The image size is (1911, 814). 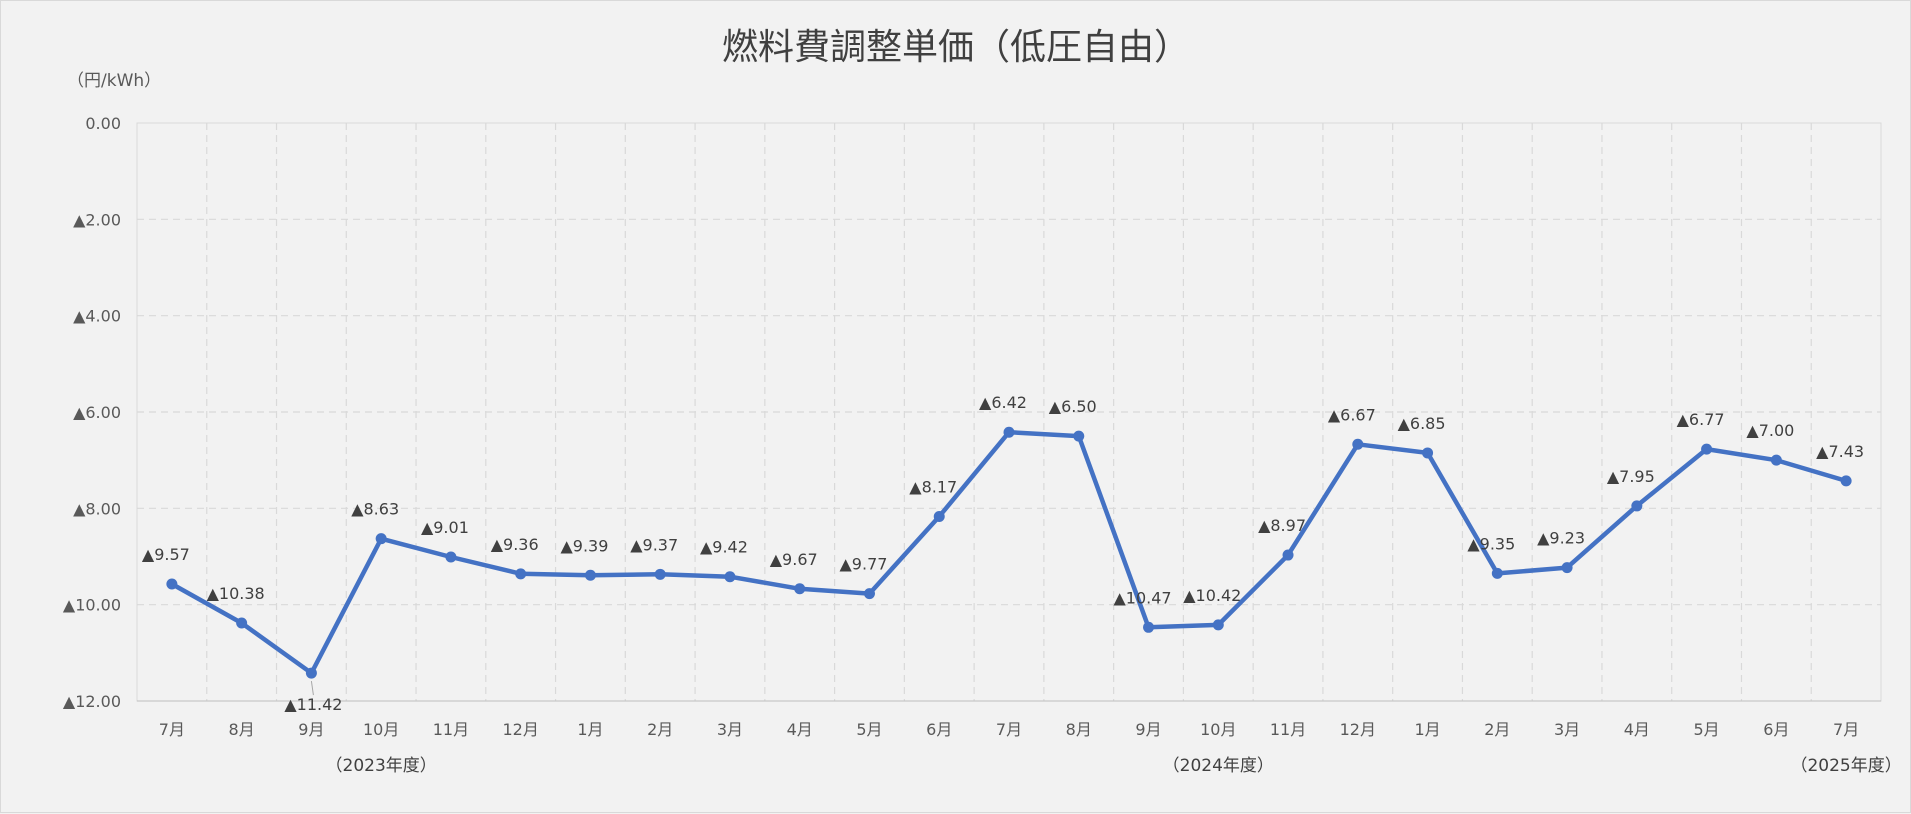 What do you see at coordinates (1114, 766) in the screenshot?
I see `fiscal-year-labels: （2023年度） （2024年度） （2025年度）` at bounding box center [1114, 766].